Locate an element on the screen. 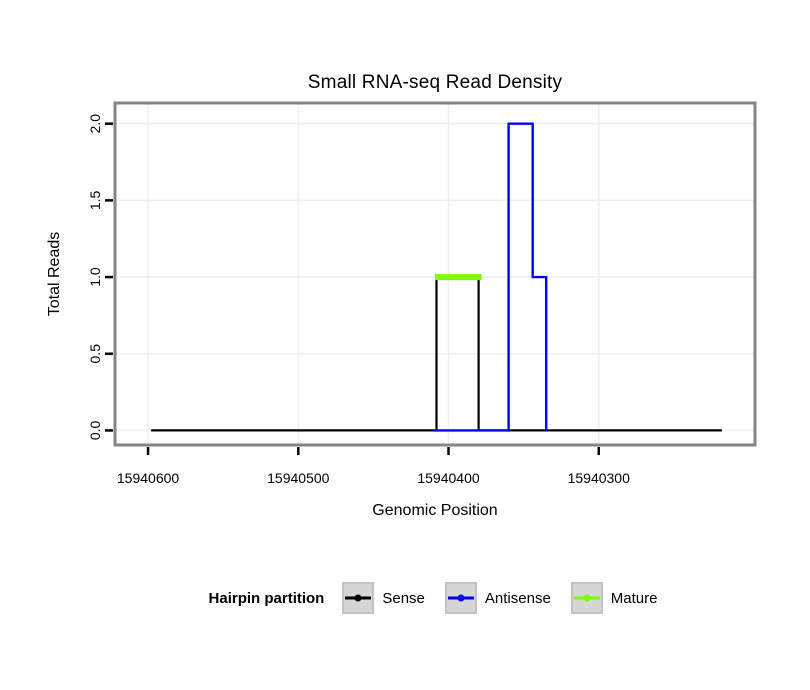  legend-item-mature: Mature is located at coordinates (614, 598).